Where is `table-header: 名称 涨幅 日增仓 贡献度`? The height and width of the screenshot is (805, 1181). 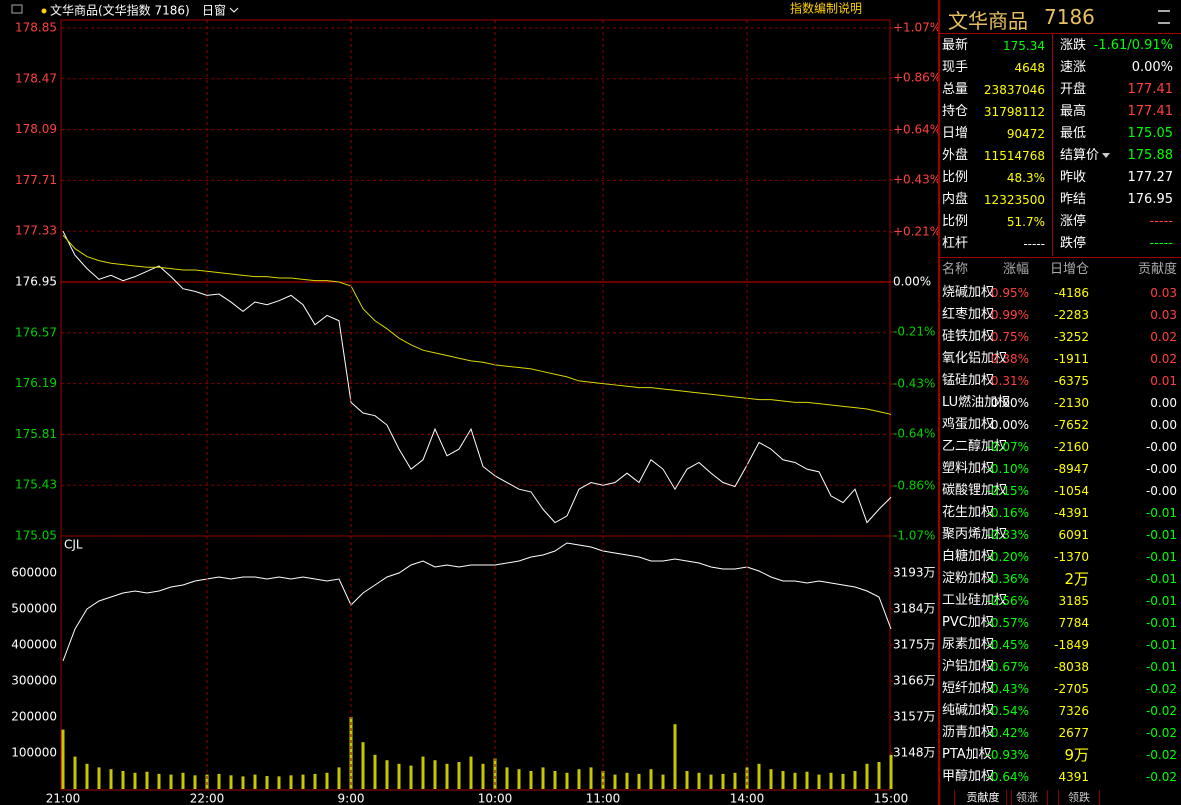
table-header: 名称 涨幅 日增仓 贡献度 is located at coordinates (1060, 270).